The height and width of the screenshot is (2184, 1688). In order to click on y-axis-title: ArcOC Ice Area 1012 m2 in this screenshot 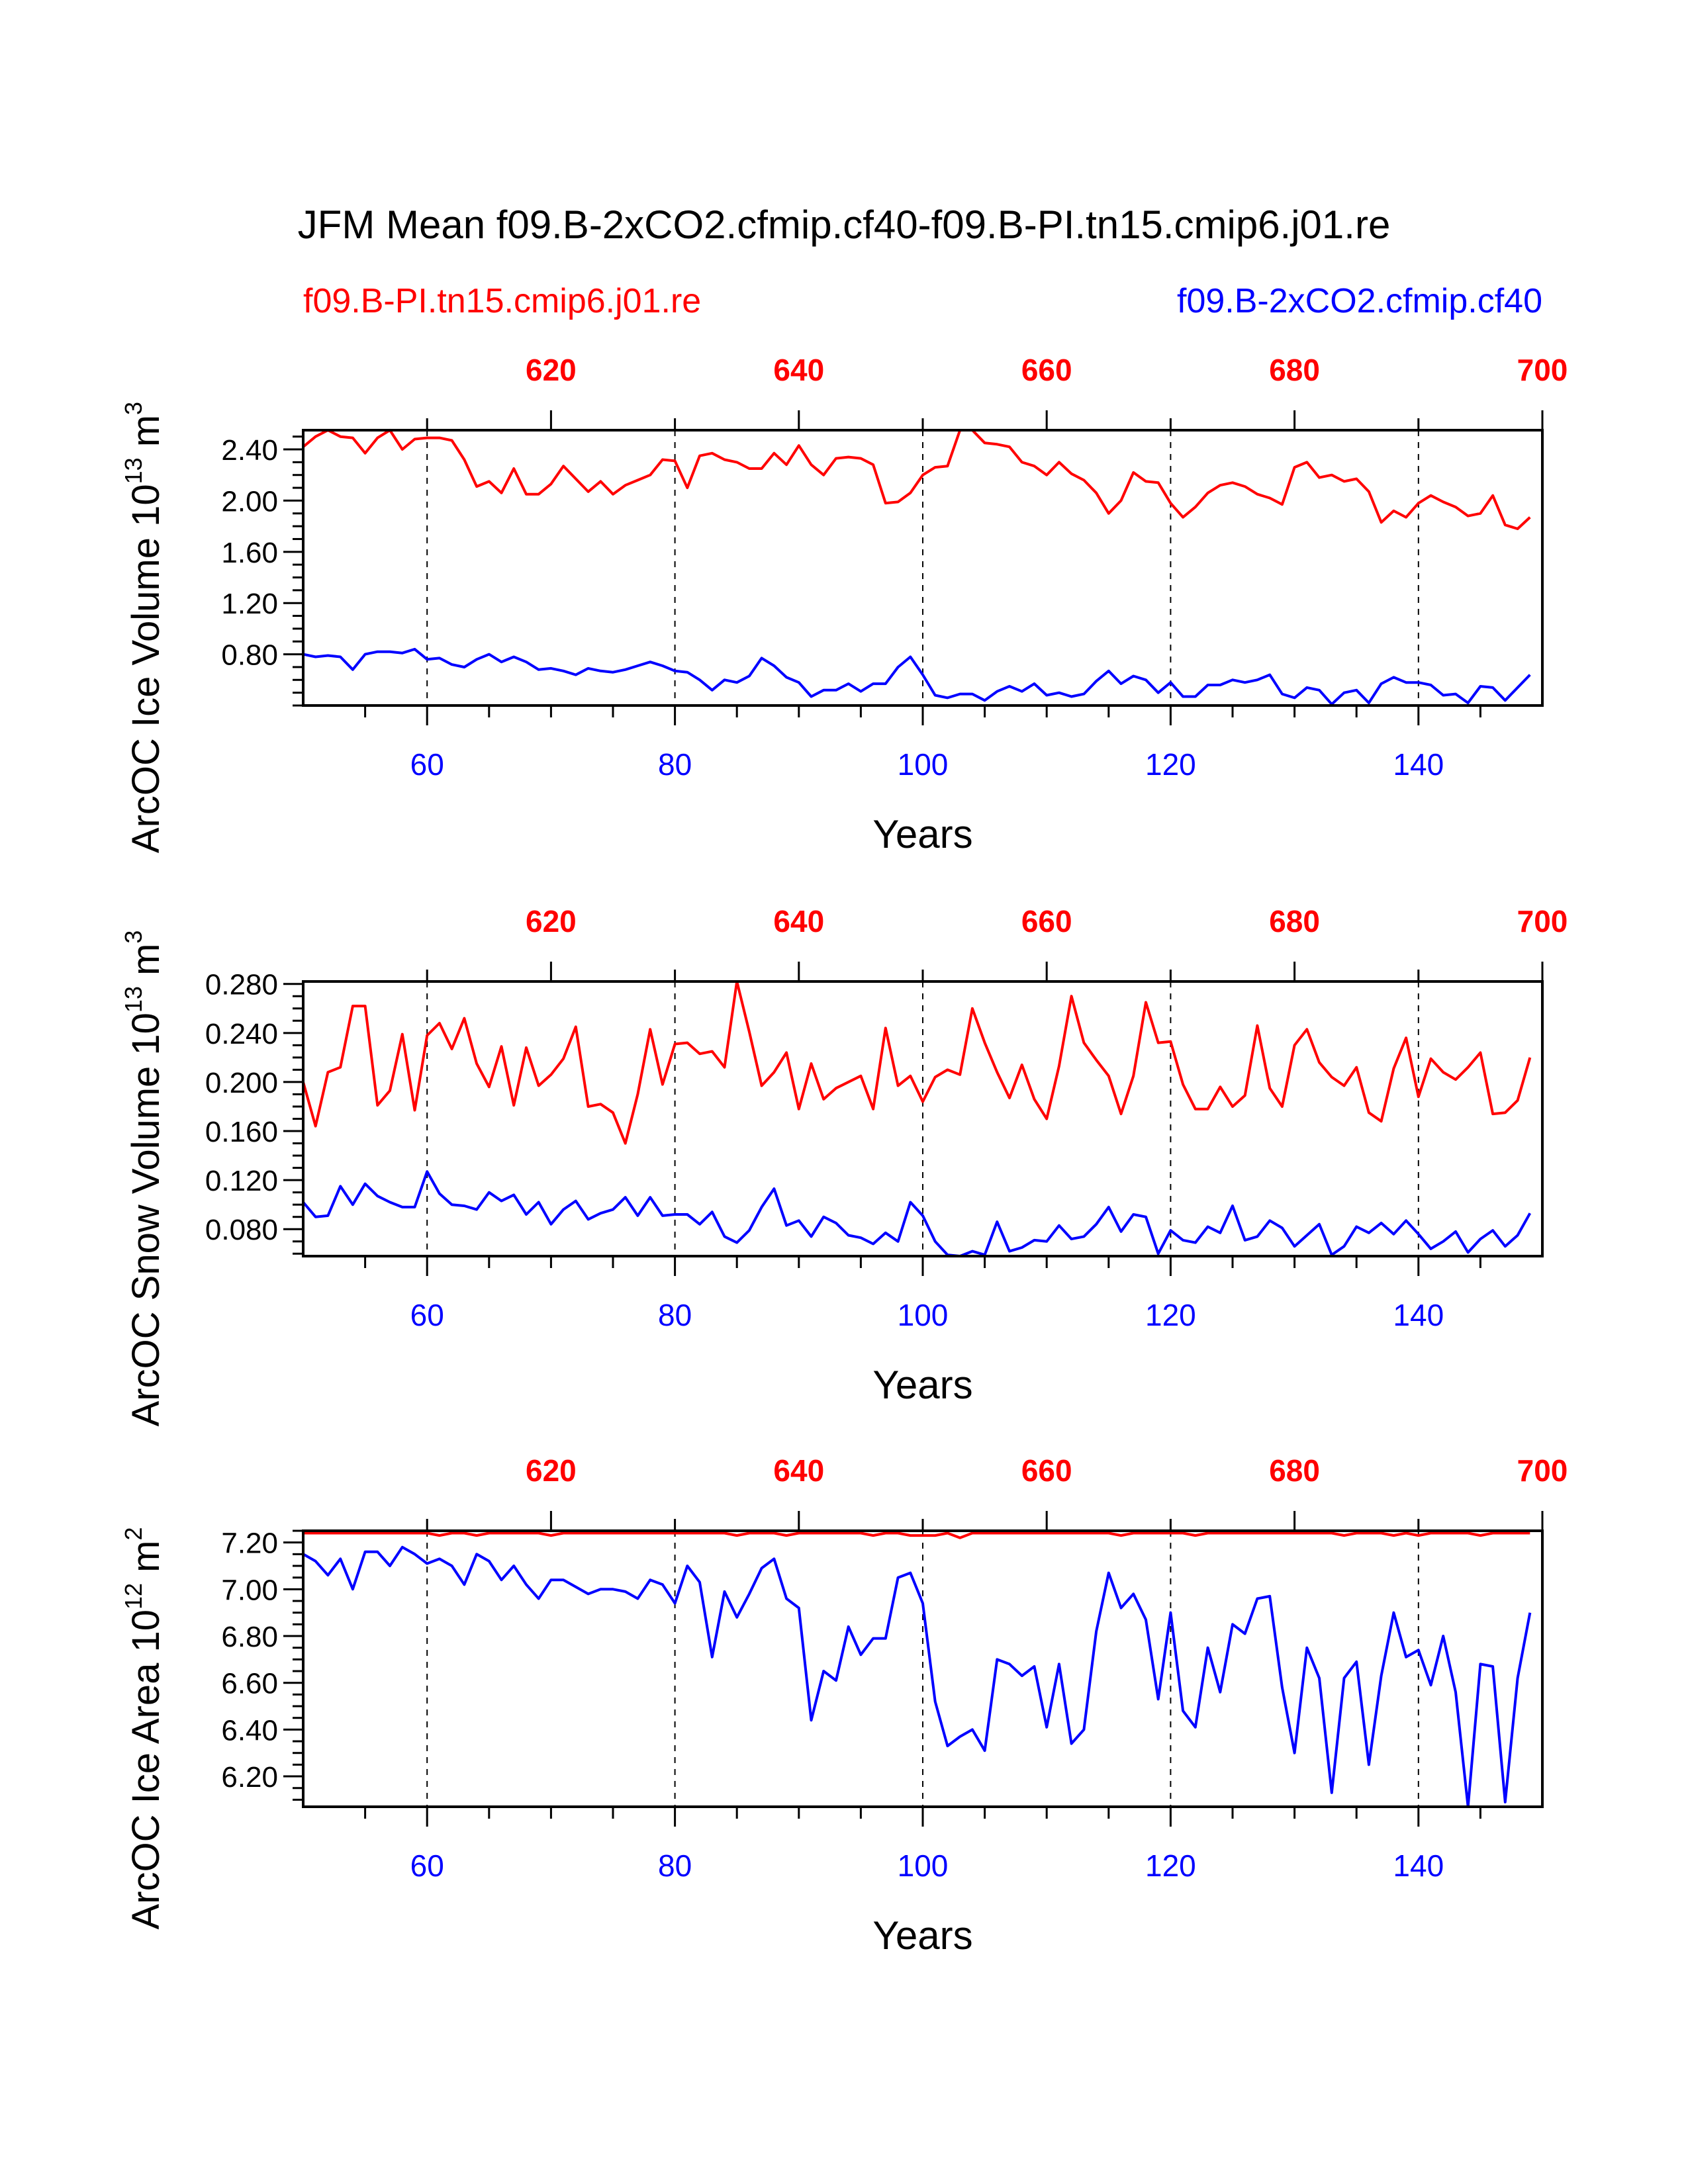, I will do `click(143, 1728)`.